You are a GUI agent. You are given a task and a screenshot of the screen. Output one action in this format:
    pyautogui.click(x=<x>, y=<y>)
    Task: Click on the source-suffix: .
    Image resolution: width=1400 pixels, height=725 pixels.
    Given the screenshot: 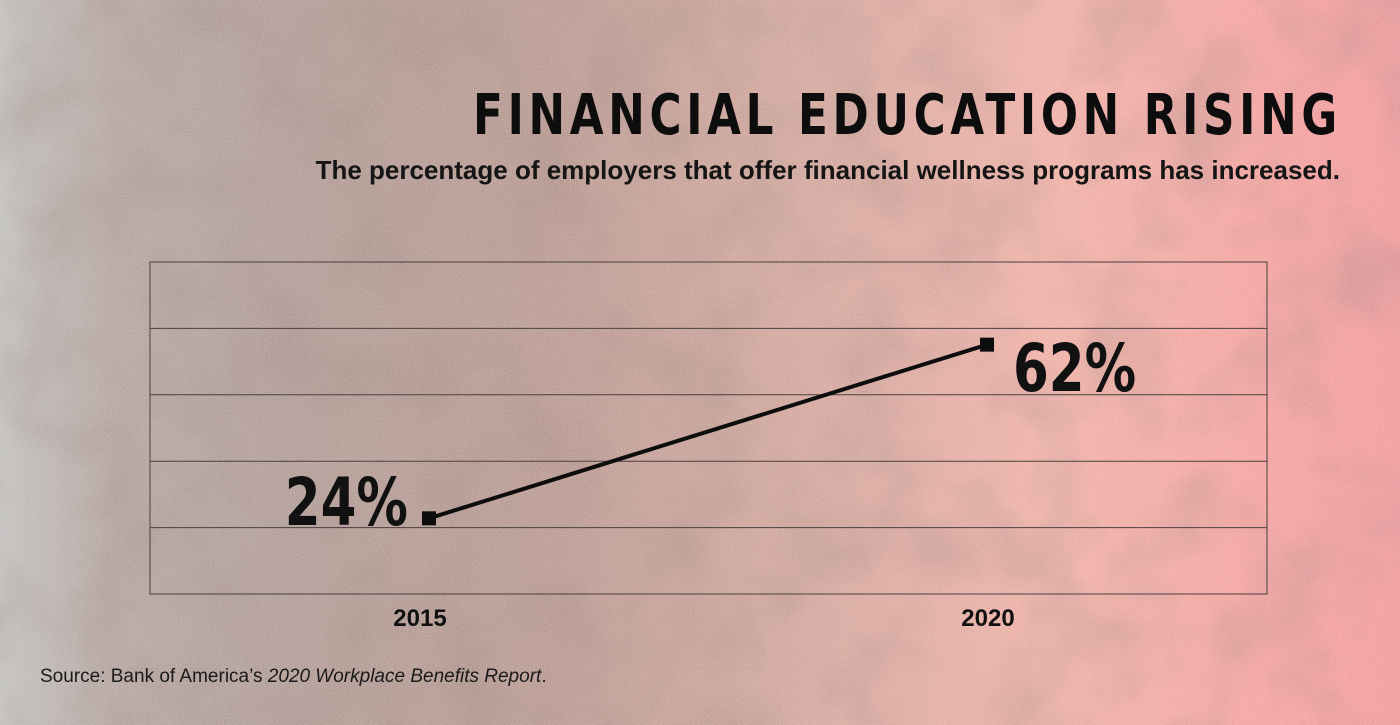 What is the action you would take?
    pyautogui.click(x=544, y=676)
    